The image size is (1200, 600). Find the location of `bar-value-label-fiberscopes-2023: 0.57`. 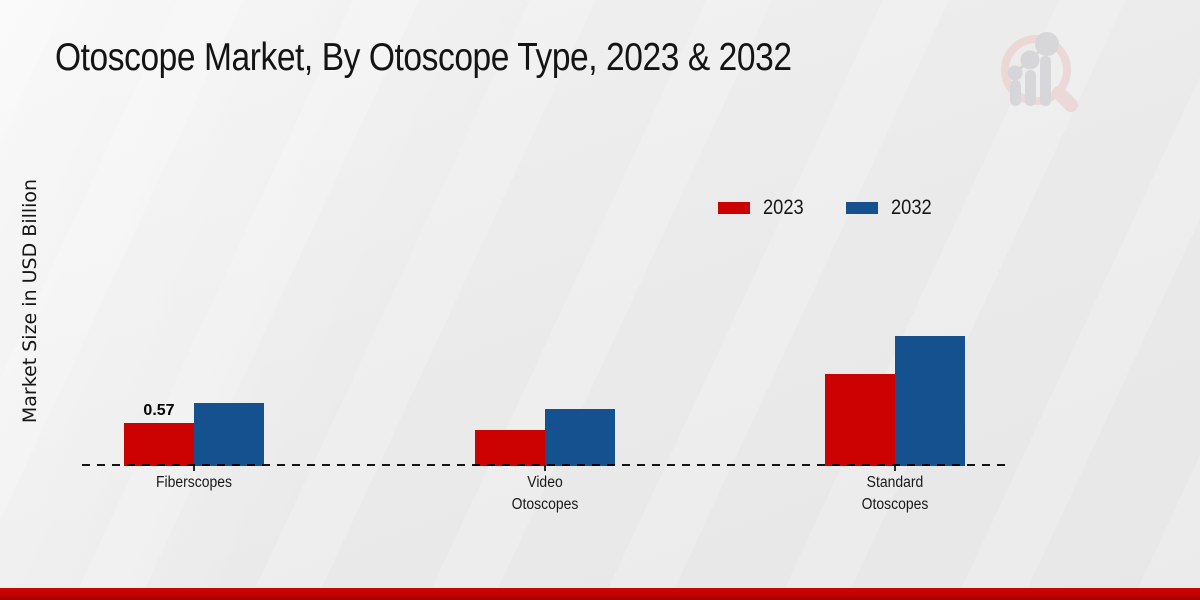

bar-value-label-fiberscopes-2023: 0.57 is located at coordinates (159, 410).